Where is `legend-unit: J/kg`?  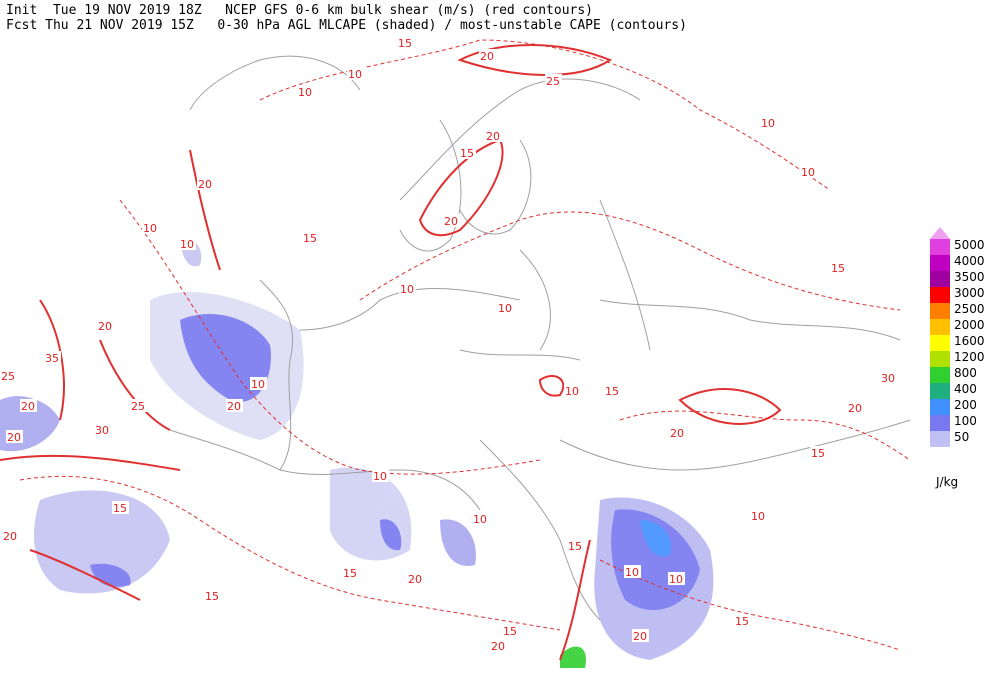 legend-unit: J/kg is located at coordinates (946, 482).